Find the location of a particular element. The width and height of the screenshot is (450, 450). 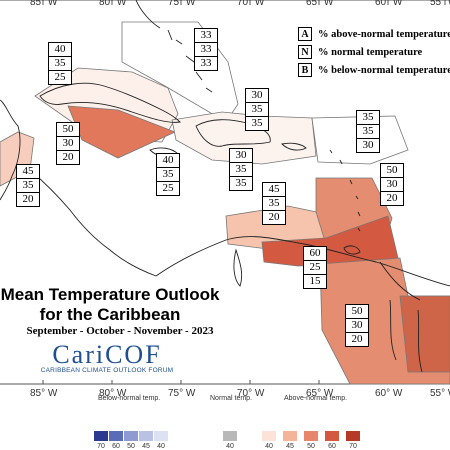

legend-key-a: A is located at coordinates (305, 34).